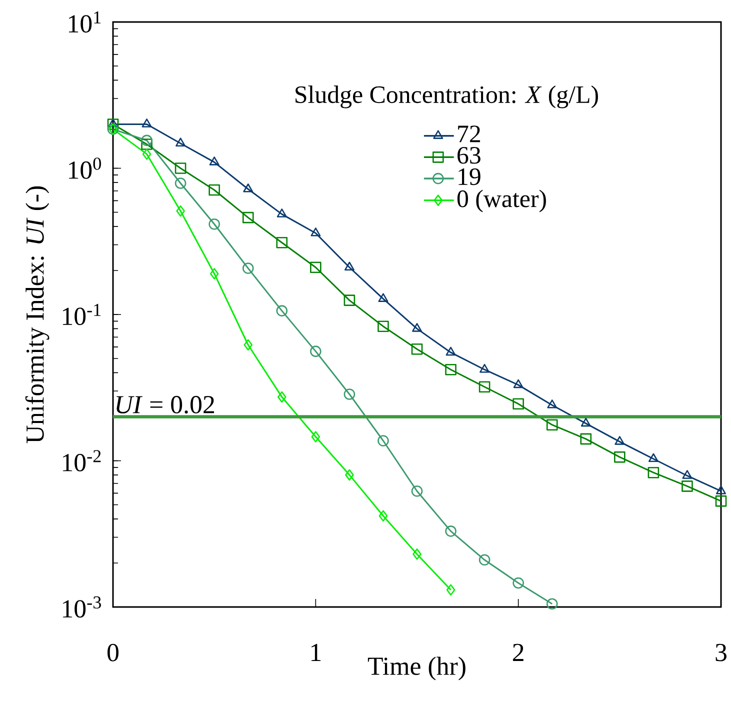  Describe the element at coordinates (81, 607) in the screenshot. I see `y-tick-label: 10$^{-3}$` at that location.